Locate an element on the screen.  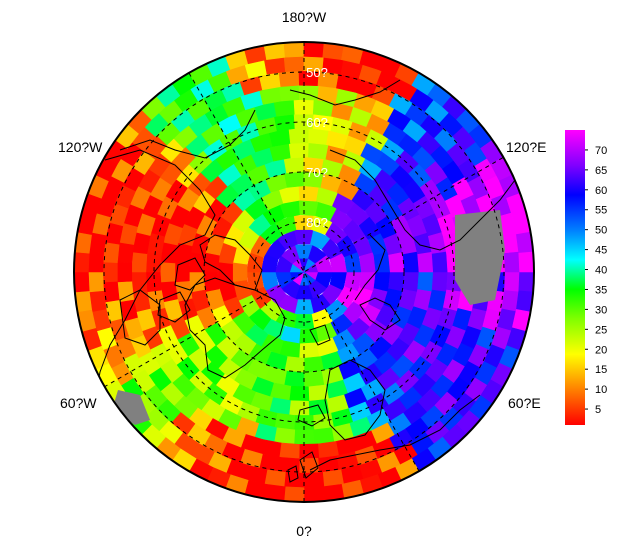
colorbar-tick-label: 5 is located at coordinates (598, 410).